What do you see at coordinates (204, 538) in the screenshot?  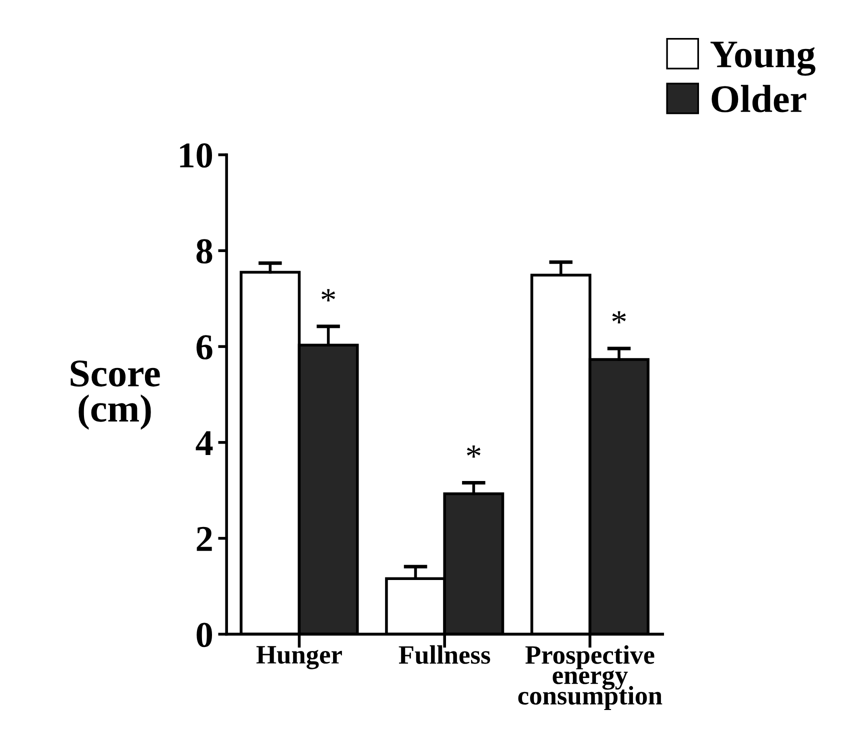 I see `y-tick-label: 2` at bounding box center [204, 538].